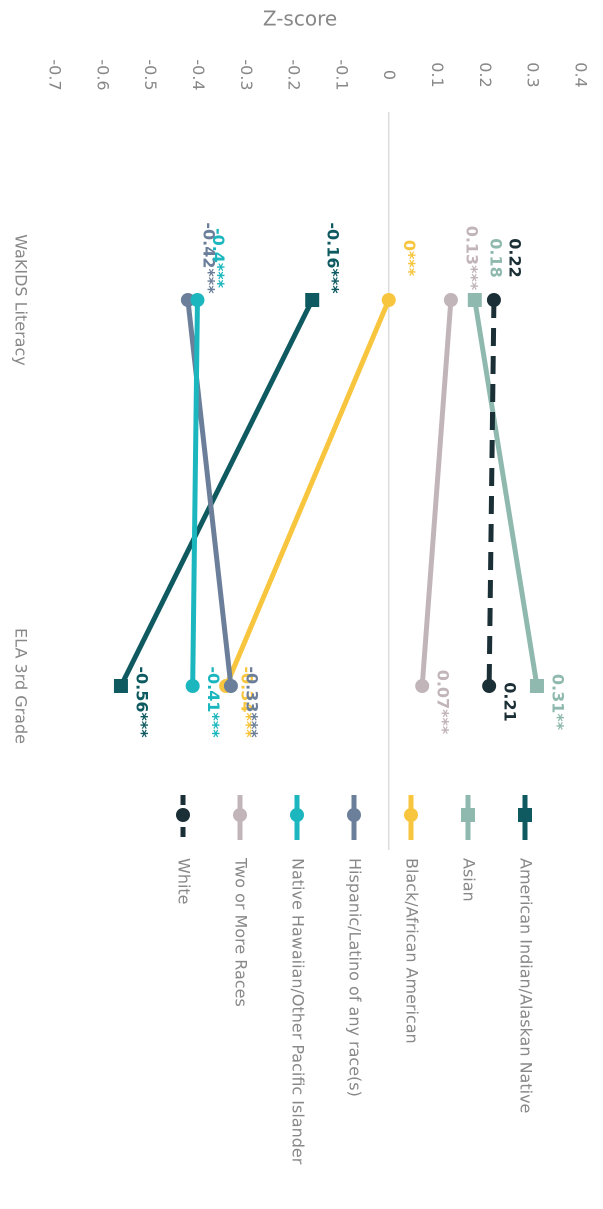 The height and width of the screenshot is (1209, 603). What do you see at coordinates (102, 74) in the screenshot?
I see `y-tick-label: -0.6` at bounding box center [102, 74].